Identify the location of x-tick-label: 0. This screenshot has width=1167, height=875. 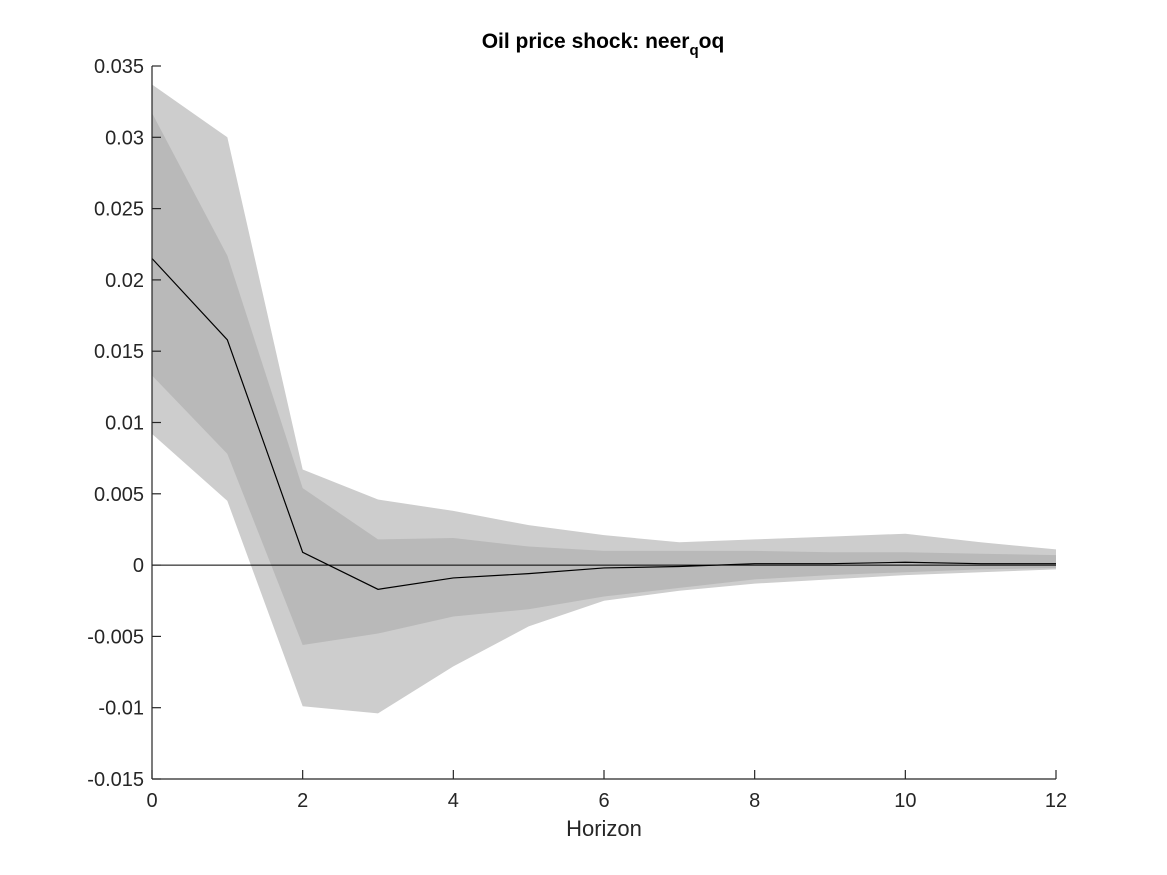
(151, 801).